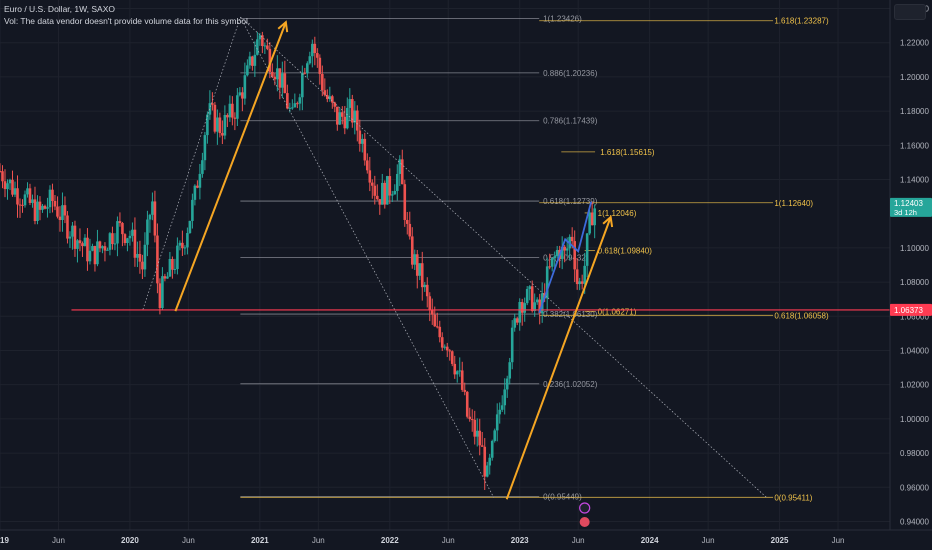 This screenshot has width=932, height=550. I want to click on x-tick-label: 2020, so click(130, 540).